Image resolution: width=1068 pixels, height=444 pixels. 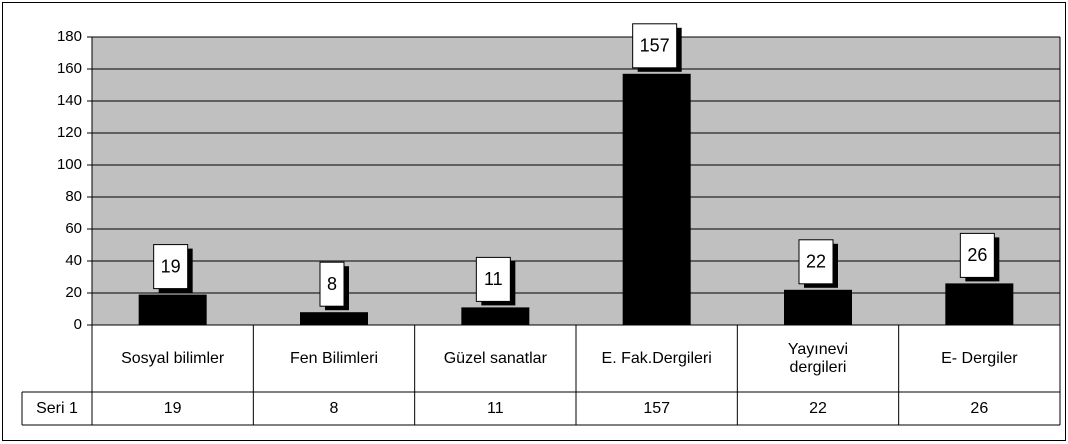 I want to click on data-label: 26, so click(x=977, y=255).